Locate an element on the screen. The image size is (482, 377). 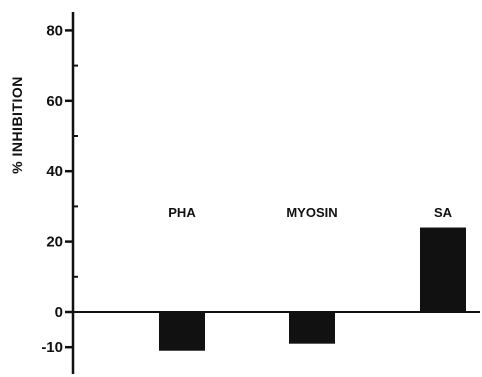
y-axis-title: % INHIBITION is located at coordinates (17, 125).